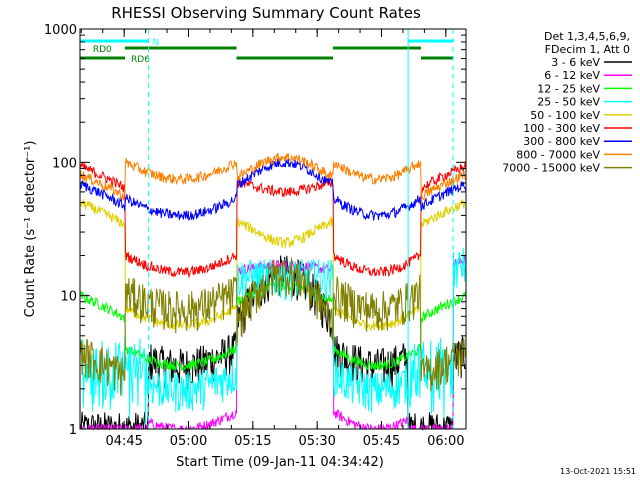 The height and width of the screenshot is (480, 640). Describe the element at coordinates (575, 62) in the screenshot. I see `legend-entry-label: 3 - 6 keV` at that location.